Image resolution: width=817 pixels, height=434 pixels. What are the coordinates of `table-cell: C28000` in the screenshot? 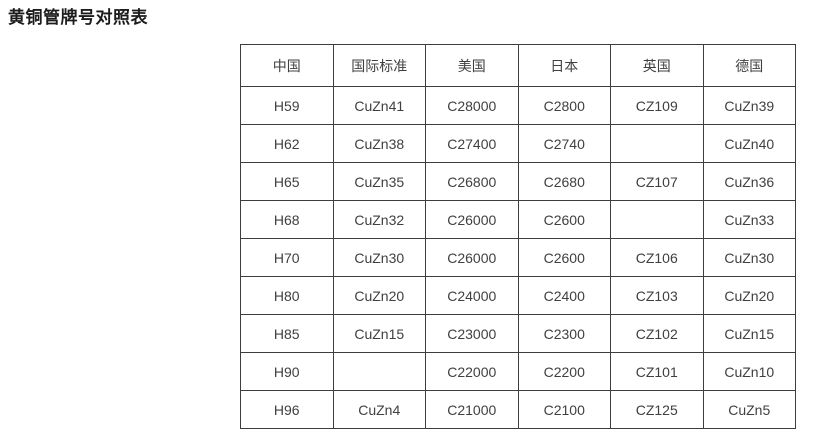 It's located at (472, 105).